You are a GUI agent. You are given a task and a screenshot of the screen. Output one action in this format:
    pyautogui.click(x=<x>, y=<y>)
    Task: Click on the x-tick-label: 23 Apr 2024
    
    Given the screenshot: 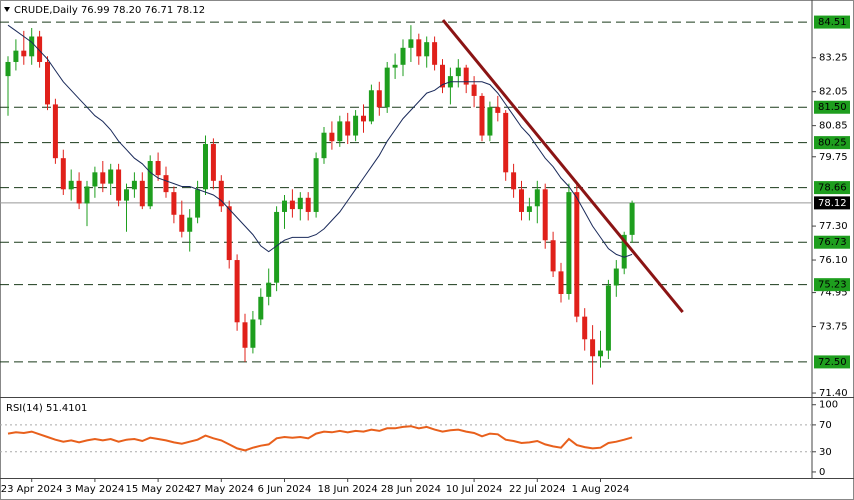 What is the action you would take?
    pyautogui.click(x=32, y=489)
    